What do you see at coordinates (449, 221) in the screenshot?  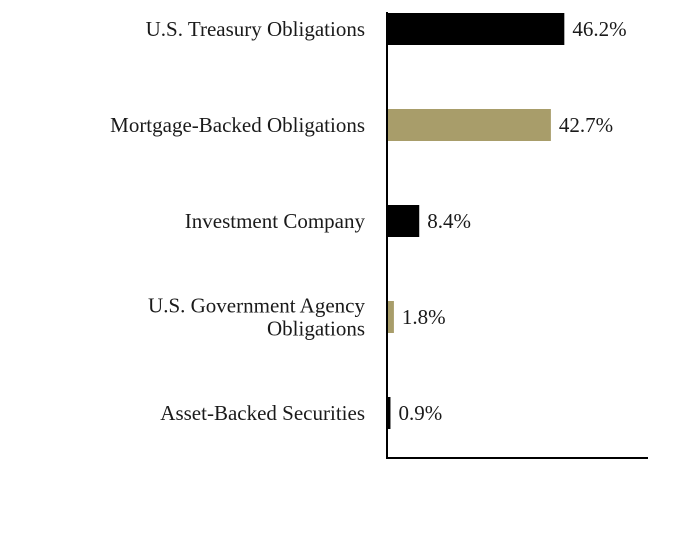 I see `value-label: 8.4%` at bounding box center [449, 221].